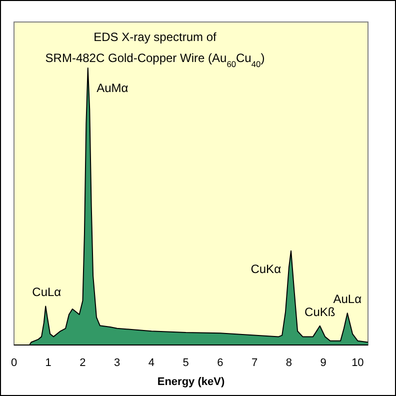 The image size is (396, 396). Describe the element at coordinates (289, 363) in the screenshot. I see `x-tick-label: 8` at that location.